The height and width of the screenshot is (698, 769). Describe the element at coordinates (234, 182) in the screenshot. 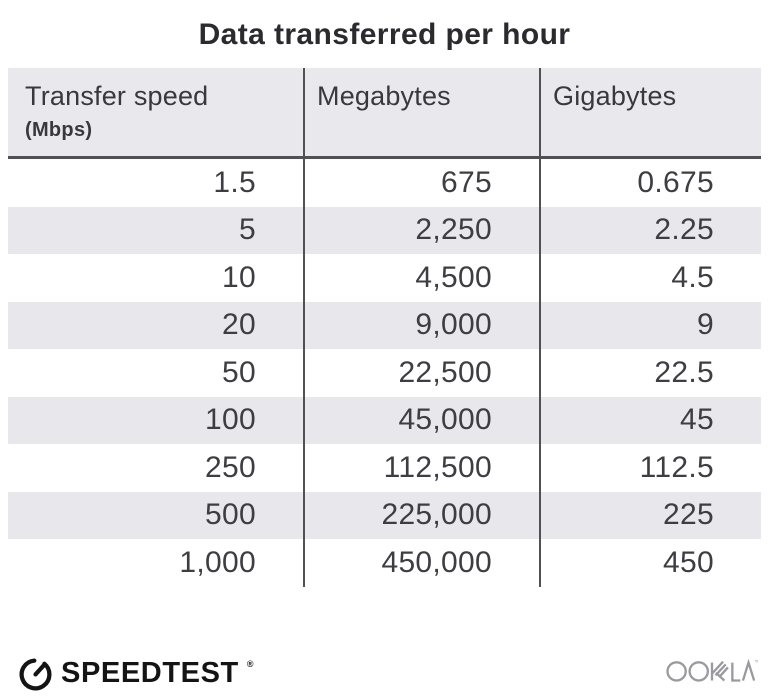

I see `table-cell-transfer-speed: 1.5` at that location.